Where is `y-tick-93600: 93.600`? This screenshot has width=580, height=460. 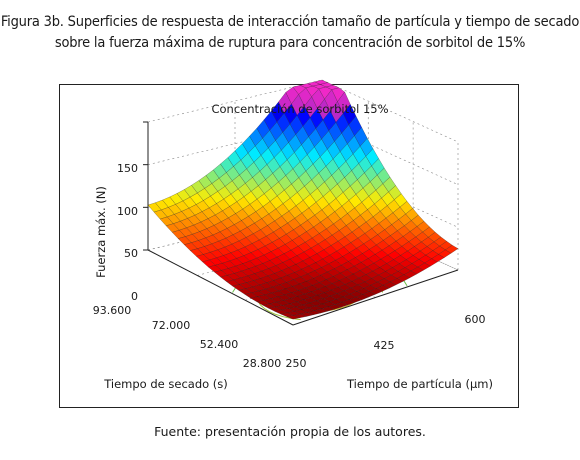 y-tick-93600: 93.600 is located at coordinates (112, 310).